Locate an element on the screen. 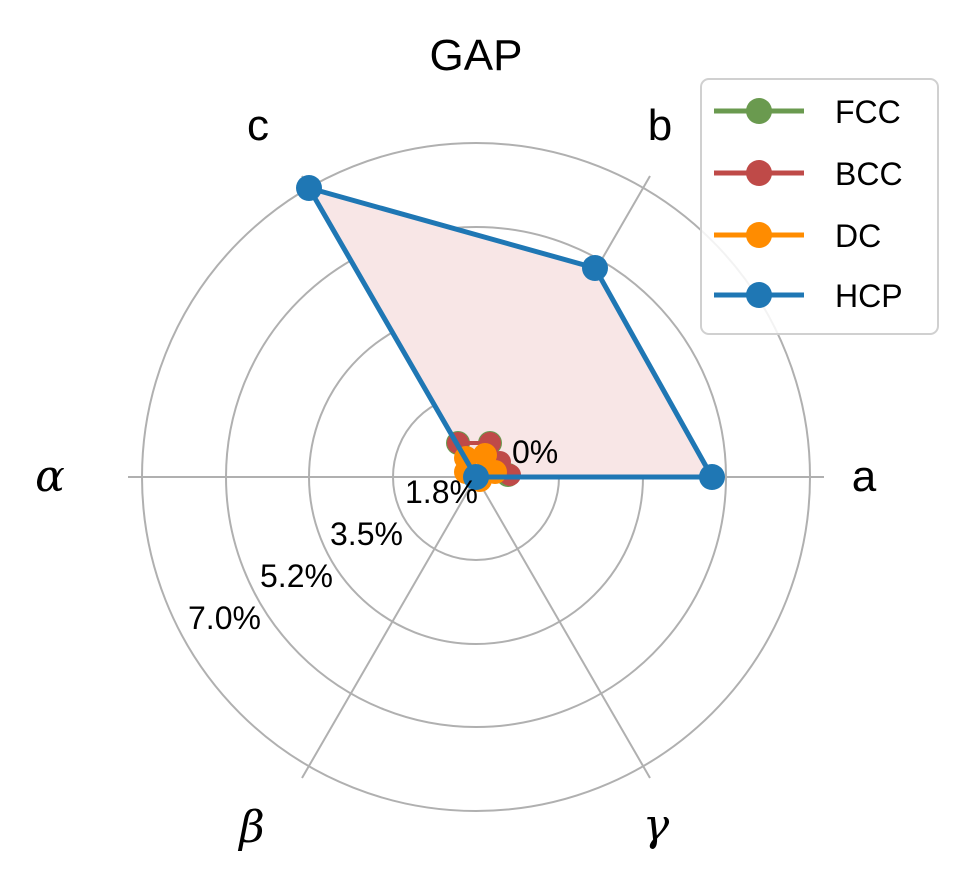  rtick-1: 1.8% is located at coordinates (441, 492).